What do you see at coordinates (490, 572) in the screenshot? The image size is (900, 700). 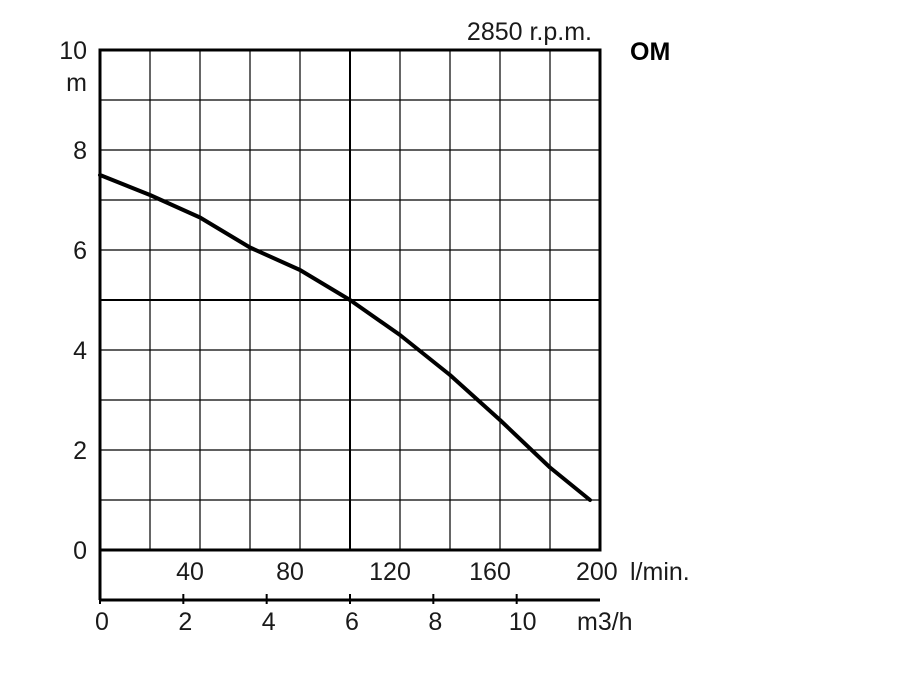 I see `lmin-tick-label: 160` at bounding box center [490, 572].